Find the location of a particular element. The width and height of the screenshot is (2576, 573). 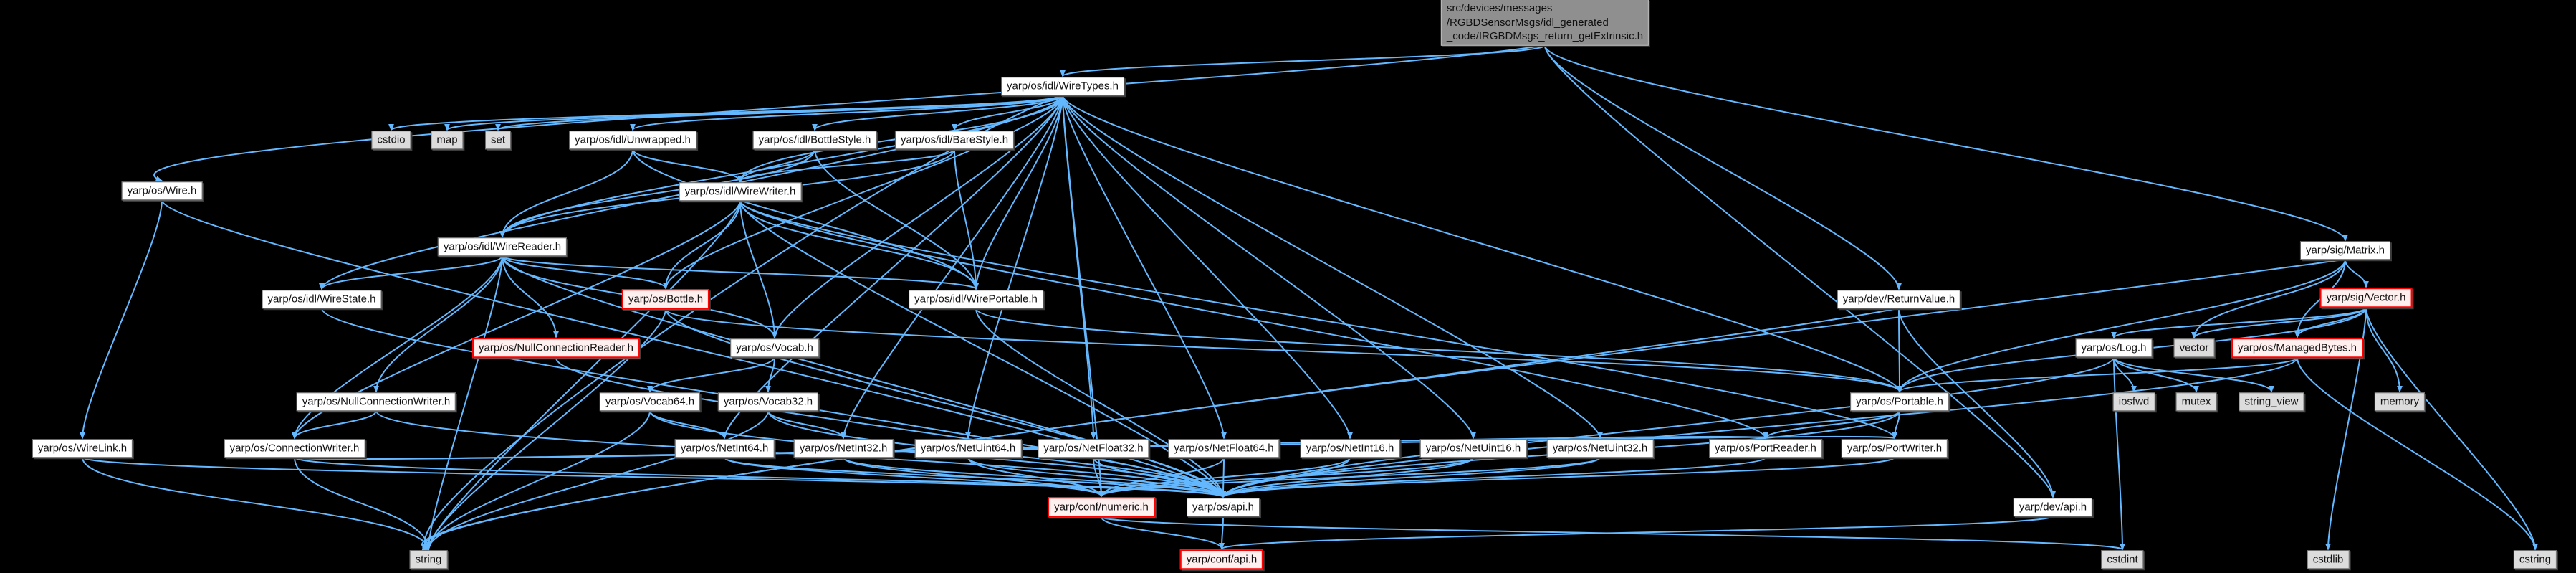

node-netuint32: yarp/os/NetUint32.h is located at coordinates (1600, 449).